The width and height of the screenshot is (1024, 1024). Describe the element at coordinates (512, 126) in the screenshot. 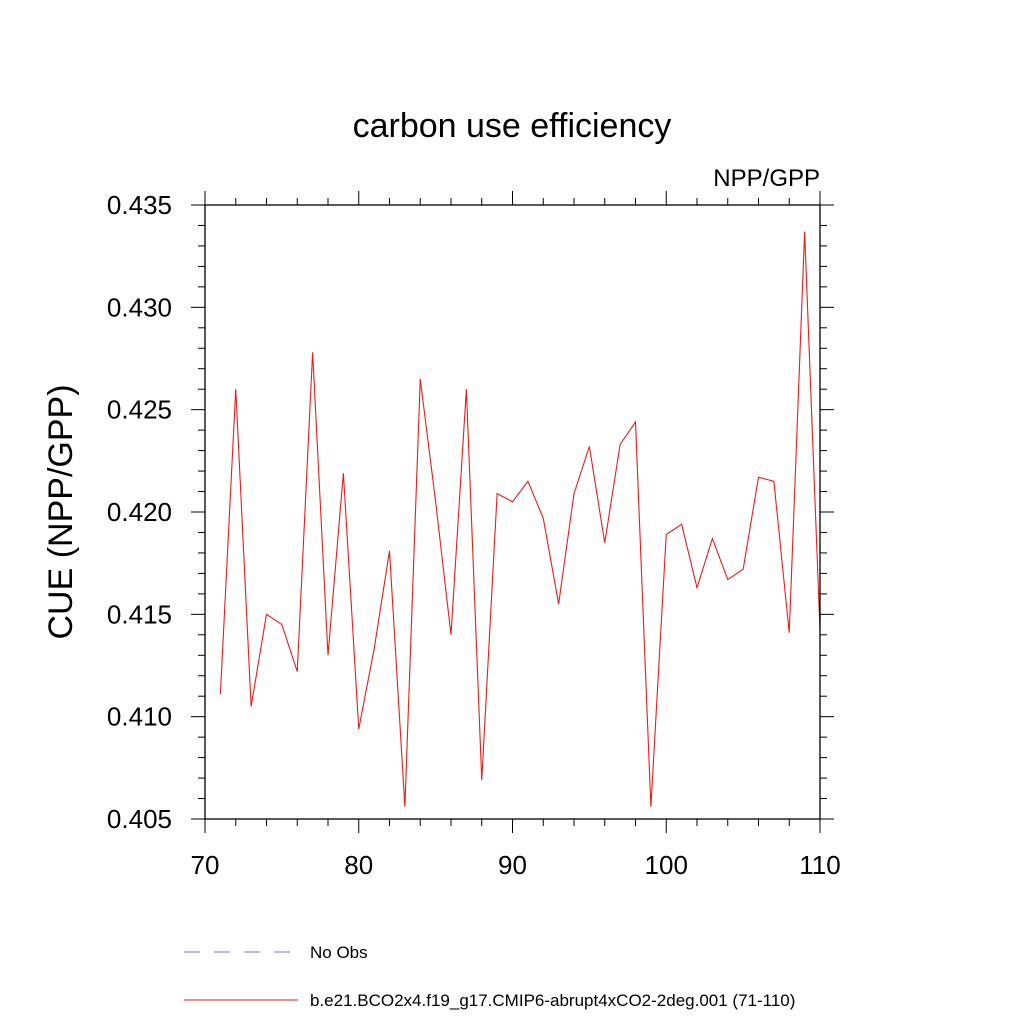

I see `chart-title: carbon use efficiency` at that location.